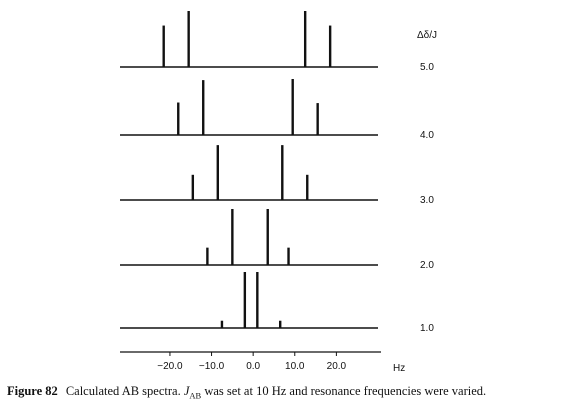 The height and width of the screenshot is (412, 569). Describe the element at coordinates (186, 391) in the screenshot. I see `coupling-symbol: J` at that location.